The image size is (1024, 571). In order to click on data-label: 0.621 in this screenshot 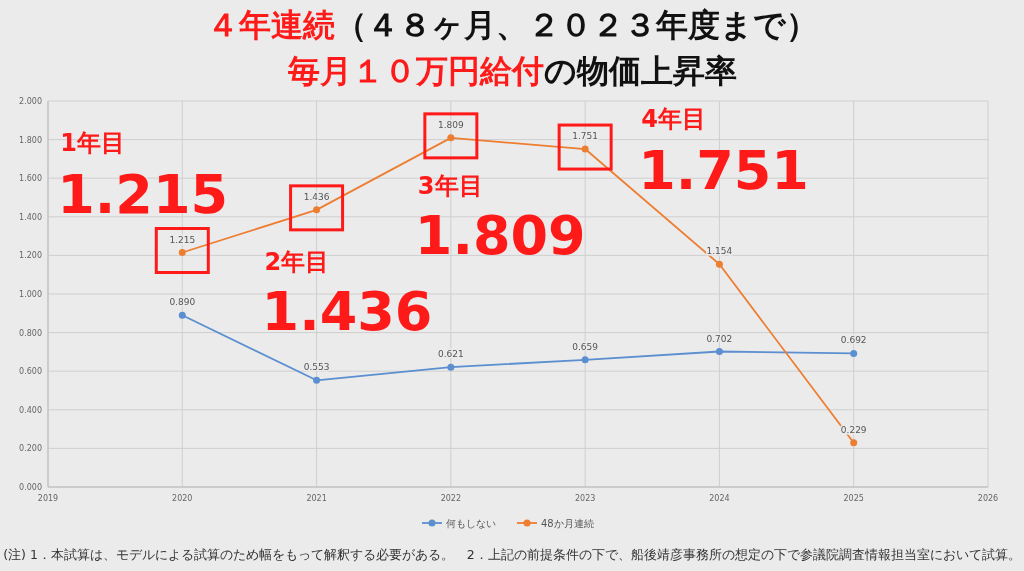, I will do `click(450, 354)`.